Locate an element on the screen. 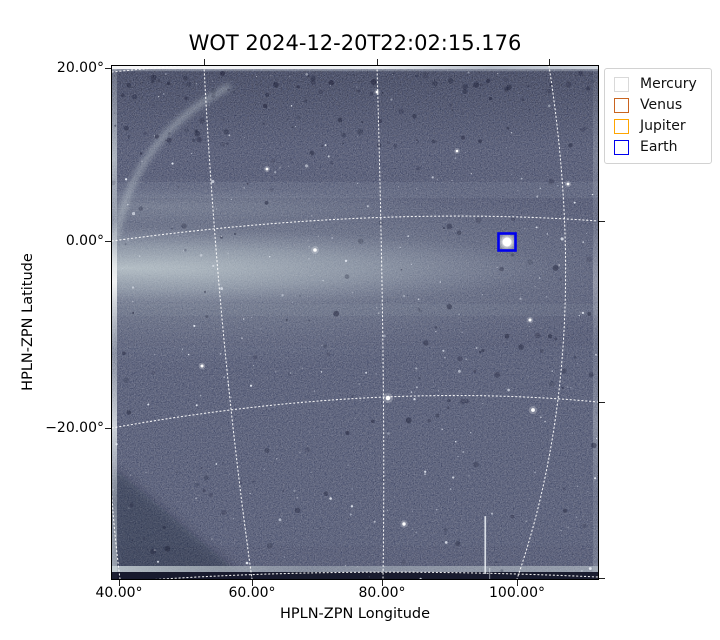  earth-marker is located at coordinates (507, 242).